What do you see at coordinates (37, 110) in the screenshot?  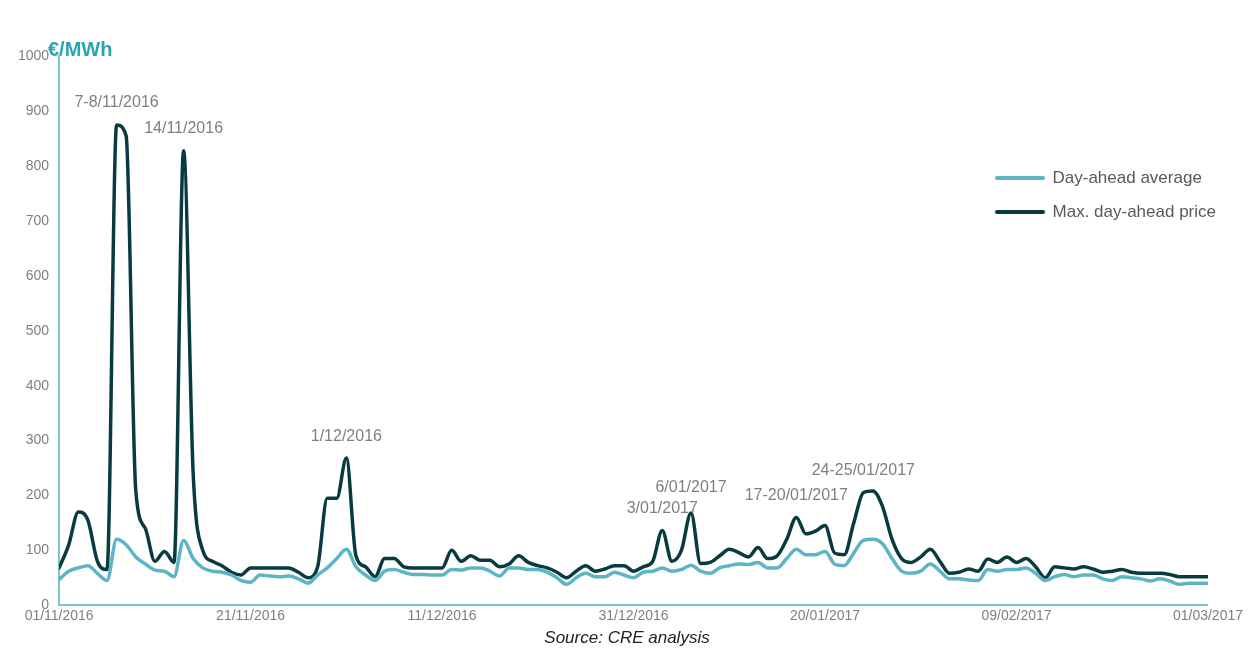 I see `y-tick-label: 900` at bounding box center [37, 110].